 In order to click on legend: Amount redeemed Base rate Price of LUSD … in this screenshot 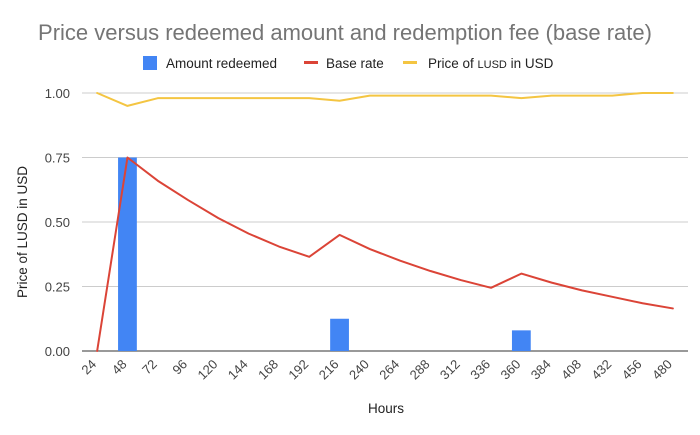, I will do `click(348, 63)`.